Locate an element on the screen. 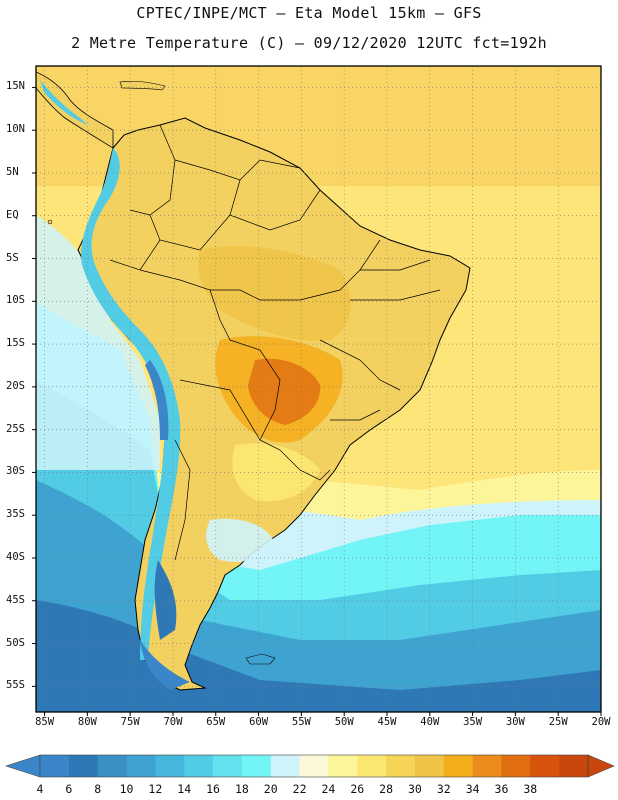 This screenshot has width=618, height=800. colorbar-label: 32 is located at coordinates (443, 789).